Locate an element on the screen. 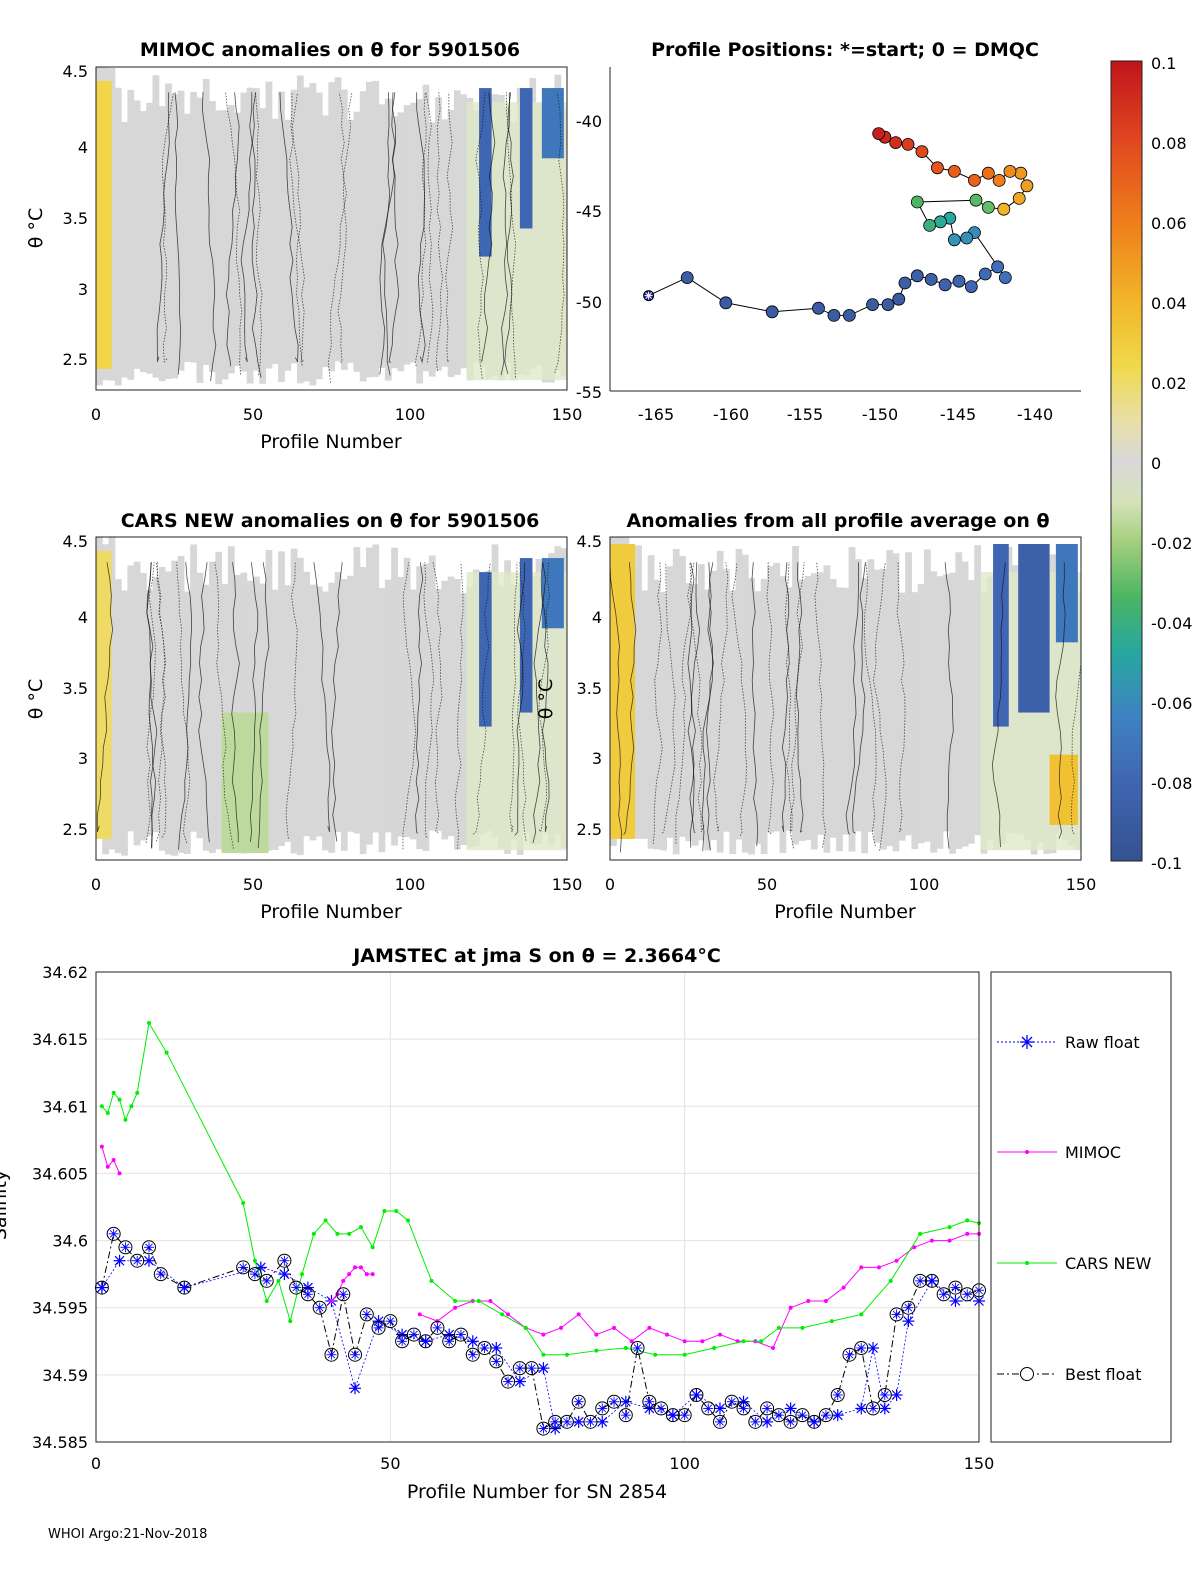 This screenshot has height=1575, width=1200. mimoc-ytick: 3.5 is located at coordinates (75, 218).